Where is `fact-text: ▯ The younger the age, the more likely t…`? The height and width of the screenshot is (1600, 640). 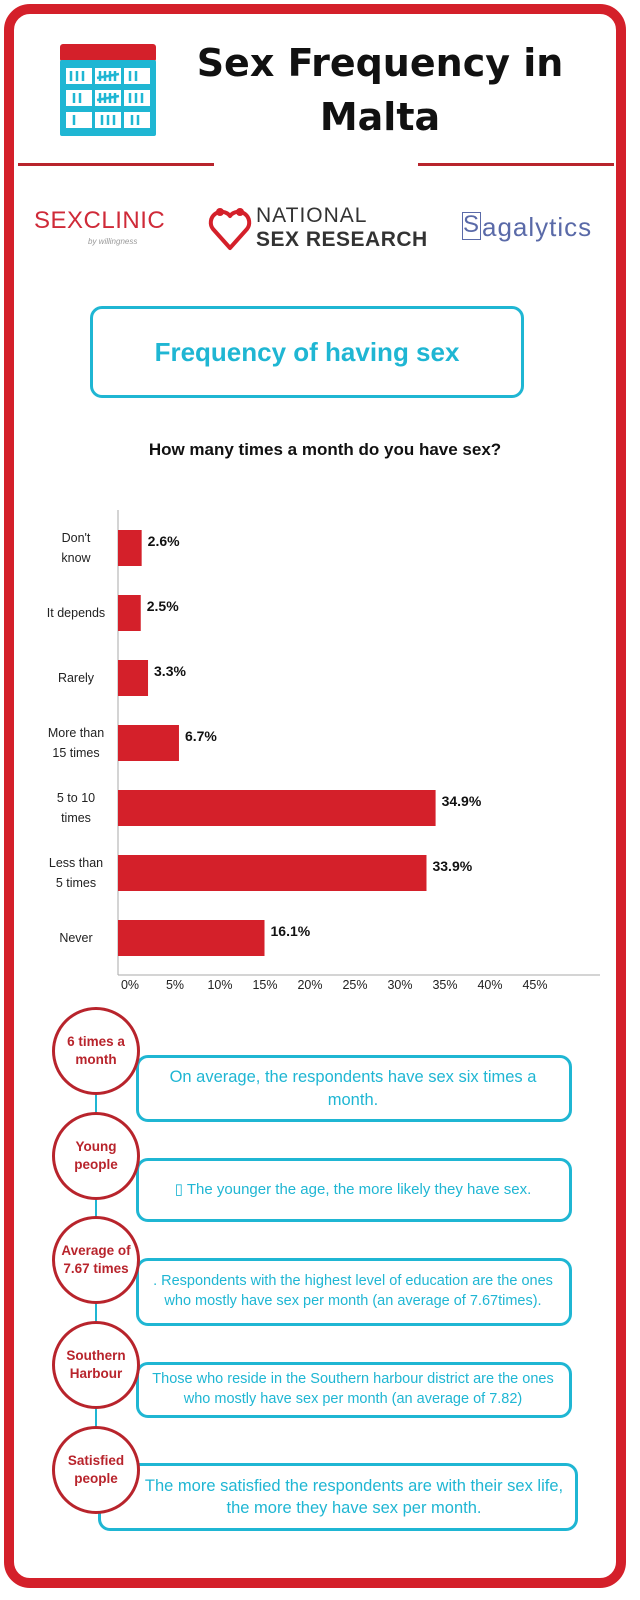
fact-text: ▯ The younger the age, the more likely t… is located at coordinates (354, 1190).